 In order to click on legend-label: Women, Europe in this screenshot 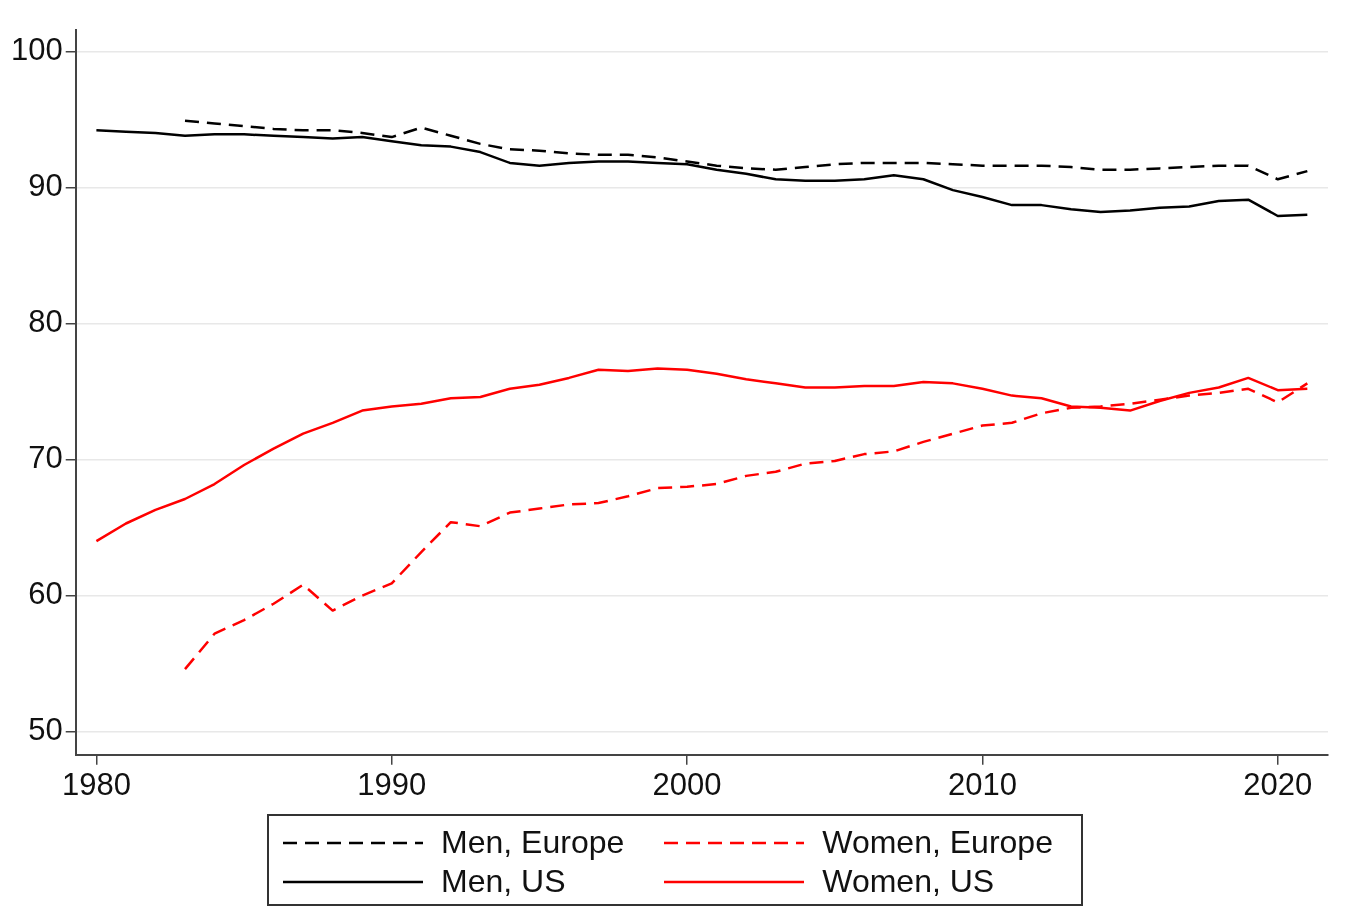, I will do `click(937, 842)`.